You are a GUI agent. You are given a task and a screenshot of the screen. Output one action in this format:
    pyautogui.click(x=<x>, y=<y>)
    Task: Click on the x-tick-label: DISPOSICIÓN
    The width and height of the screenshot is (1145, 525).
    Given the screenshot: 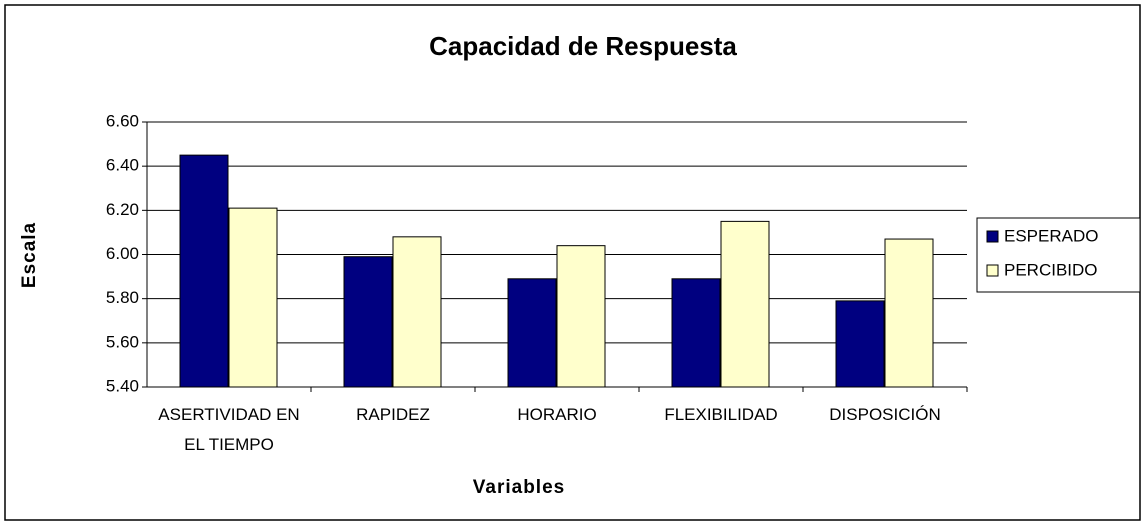 What is the action you would take?
    pyautogui.click(x=885, y=414)
    